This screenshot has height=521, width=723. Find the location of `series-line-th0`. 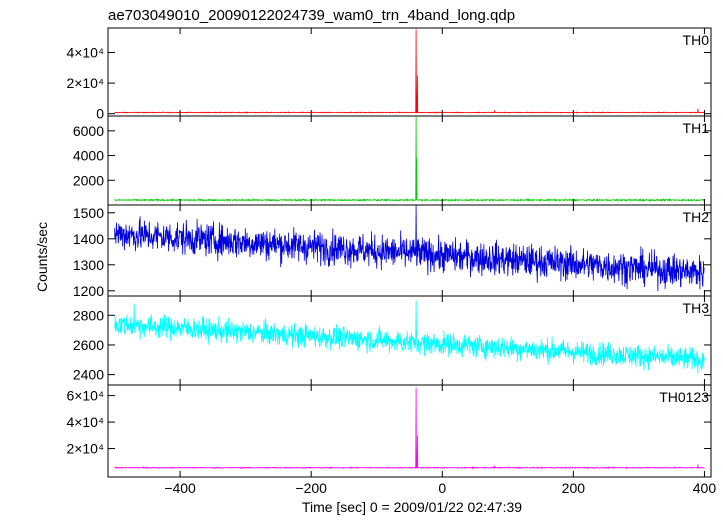

series-line-th0 is located at coordinates (409, 71).